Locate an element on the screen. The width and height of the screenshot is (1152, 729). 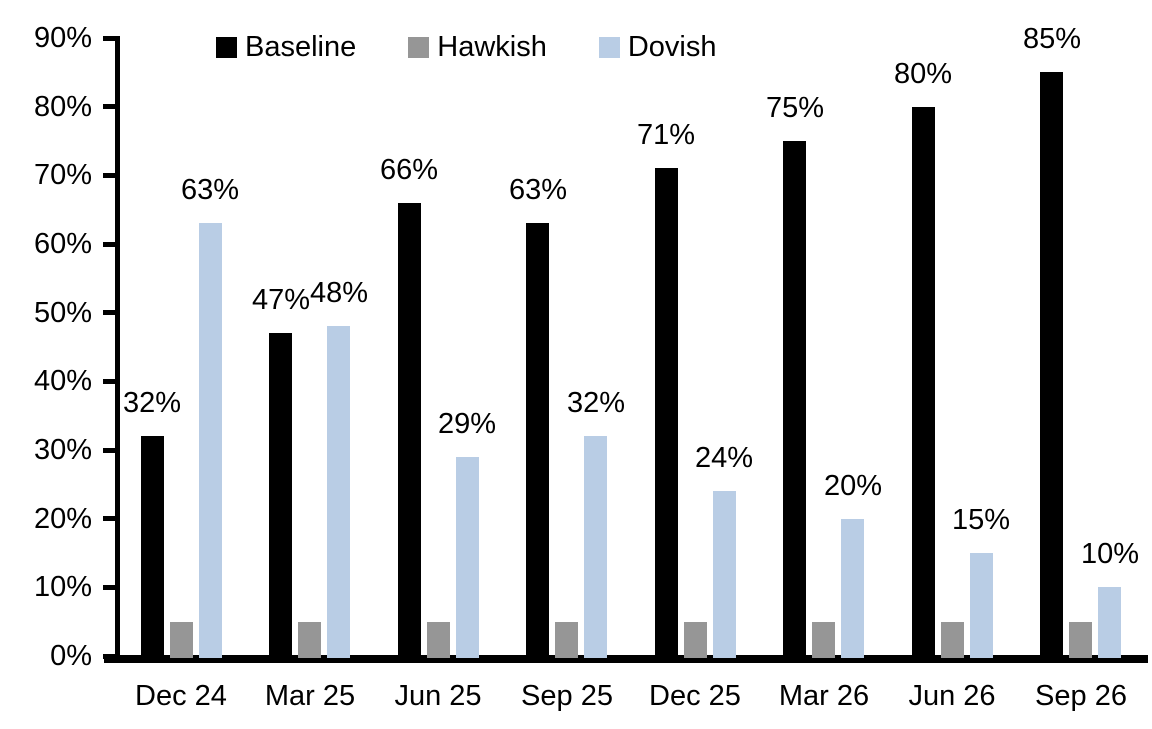
data-label-dovish-dec-24: 63% is located at coordinates (210, 190).